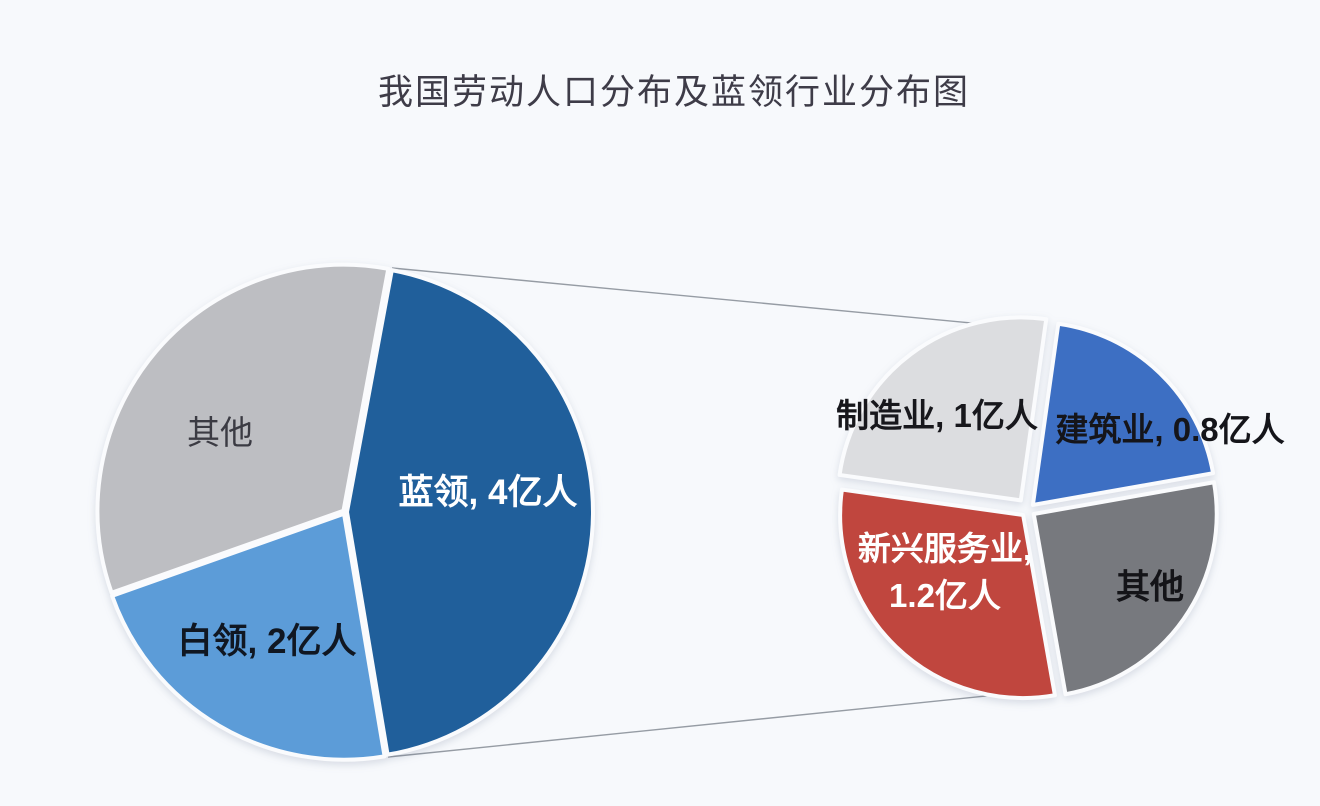 The height and width of the screenshot is (806, 1320). I want to click on label-manufacturing: 制造业, 1亿人, so click(937, 416).